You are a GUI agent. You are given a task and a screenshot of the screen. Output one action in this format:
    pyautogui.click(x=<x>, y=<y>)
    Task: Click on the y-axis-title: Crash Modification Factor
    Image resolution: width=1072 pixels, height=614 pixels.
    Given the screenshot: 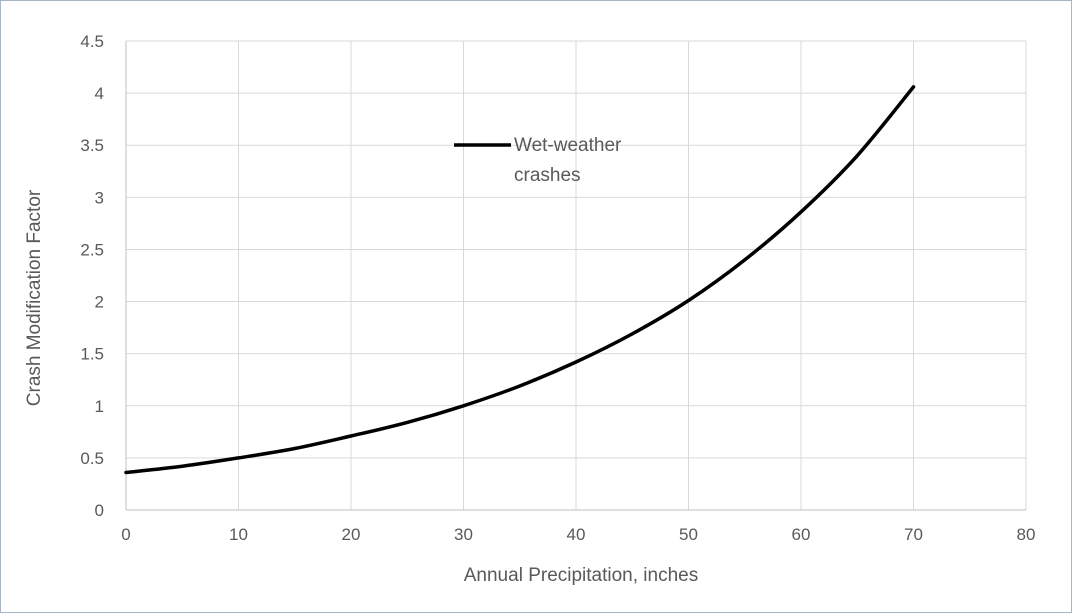 What is the action you would take?
    pyautogui.click(x=34, y=297)
    